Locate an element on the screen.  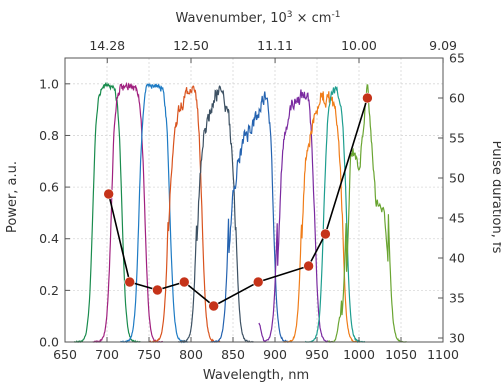
x2-tick-label: 10.00 is located at coordinates (359, 45).